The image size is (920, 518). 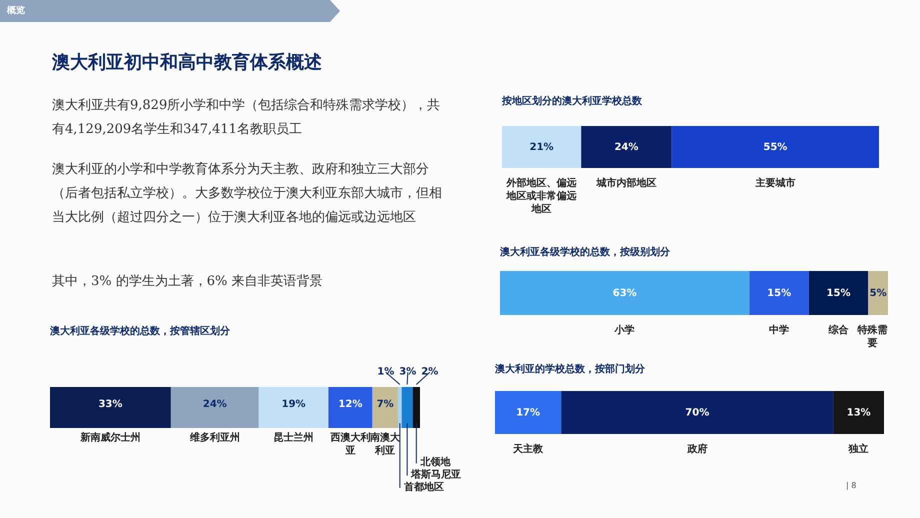 I want to click on series-label: 政府, so click(x=697, y=449).